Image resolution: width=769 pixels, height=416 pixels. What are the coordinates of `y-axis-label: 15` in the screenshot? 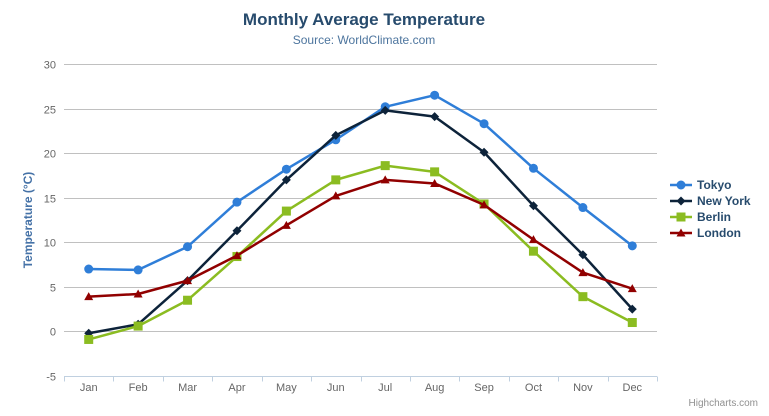 It's located at (50, 200).